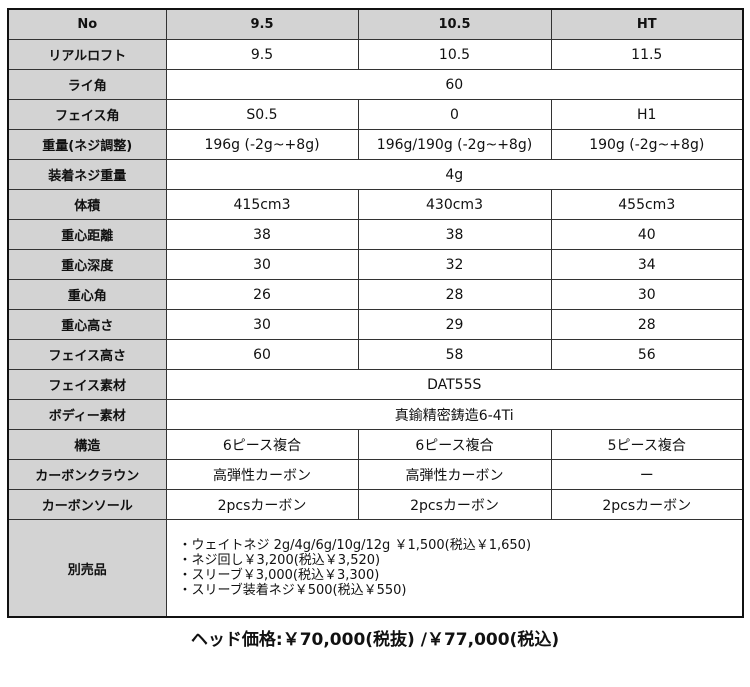 The image size is (750, 687). What do you see at coordinates (647, 144) in the screenshot?
I see `spec-value: 190g (-2g~+8g)` at bounding box center [647, 144].